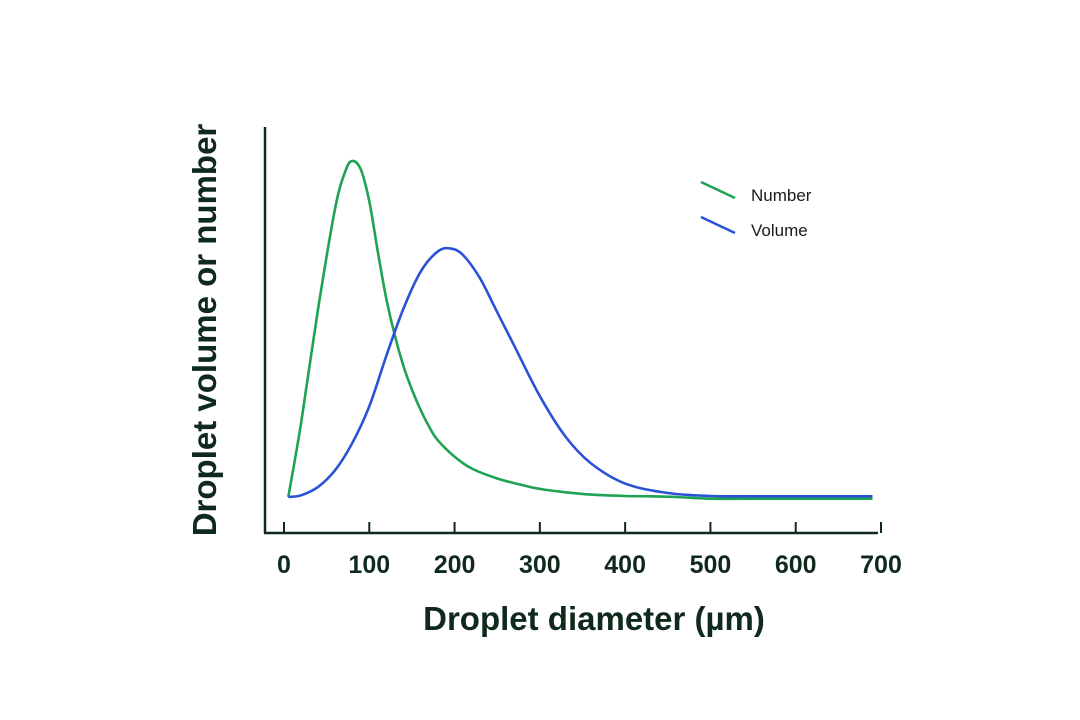 The width and height of the screenshot is (1080, 720). Describe the element at coordinates (369, 565) in the screenshot. I see `x-tick-label-100: 100` at that location.